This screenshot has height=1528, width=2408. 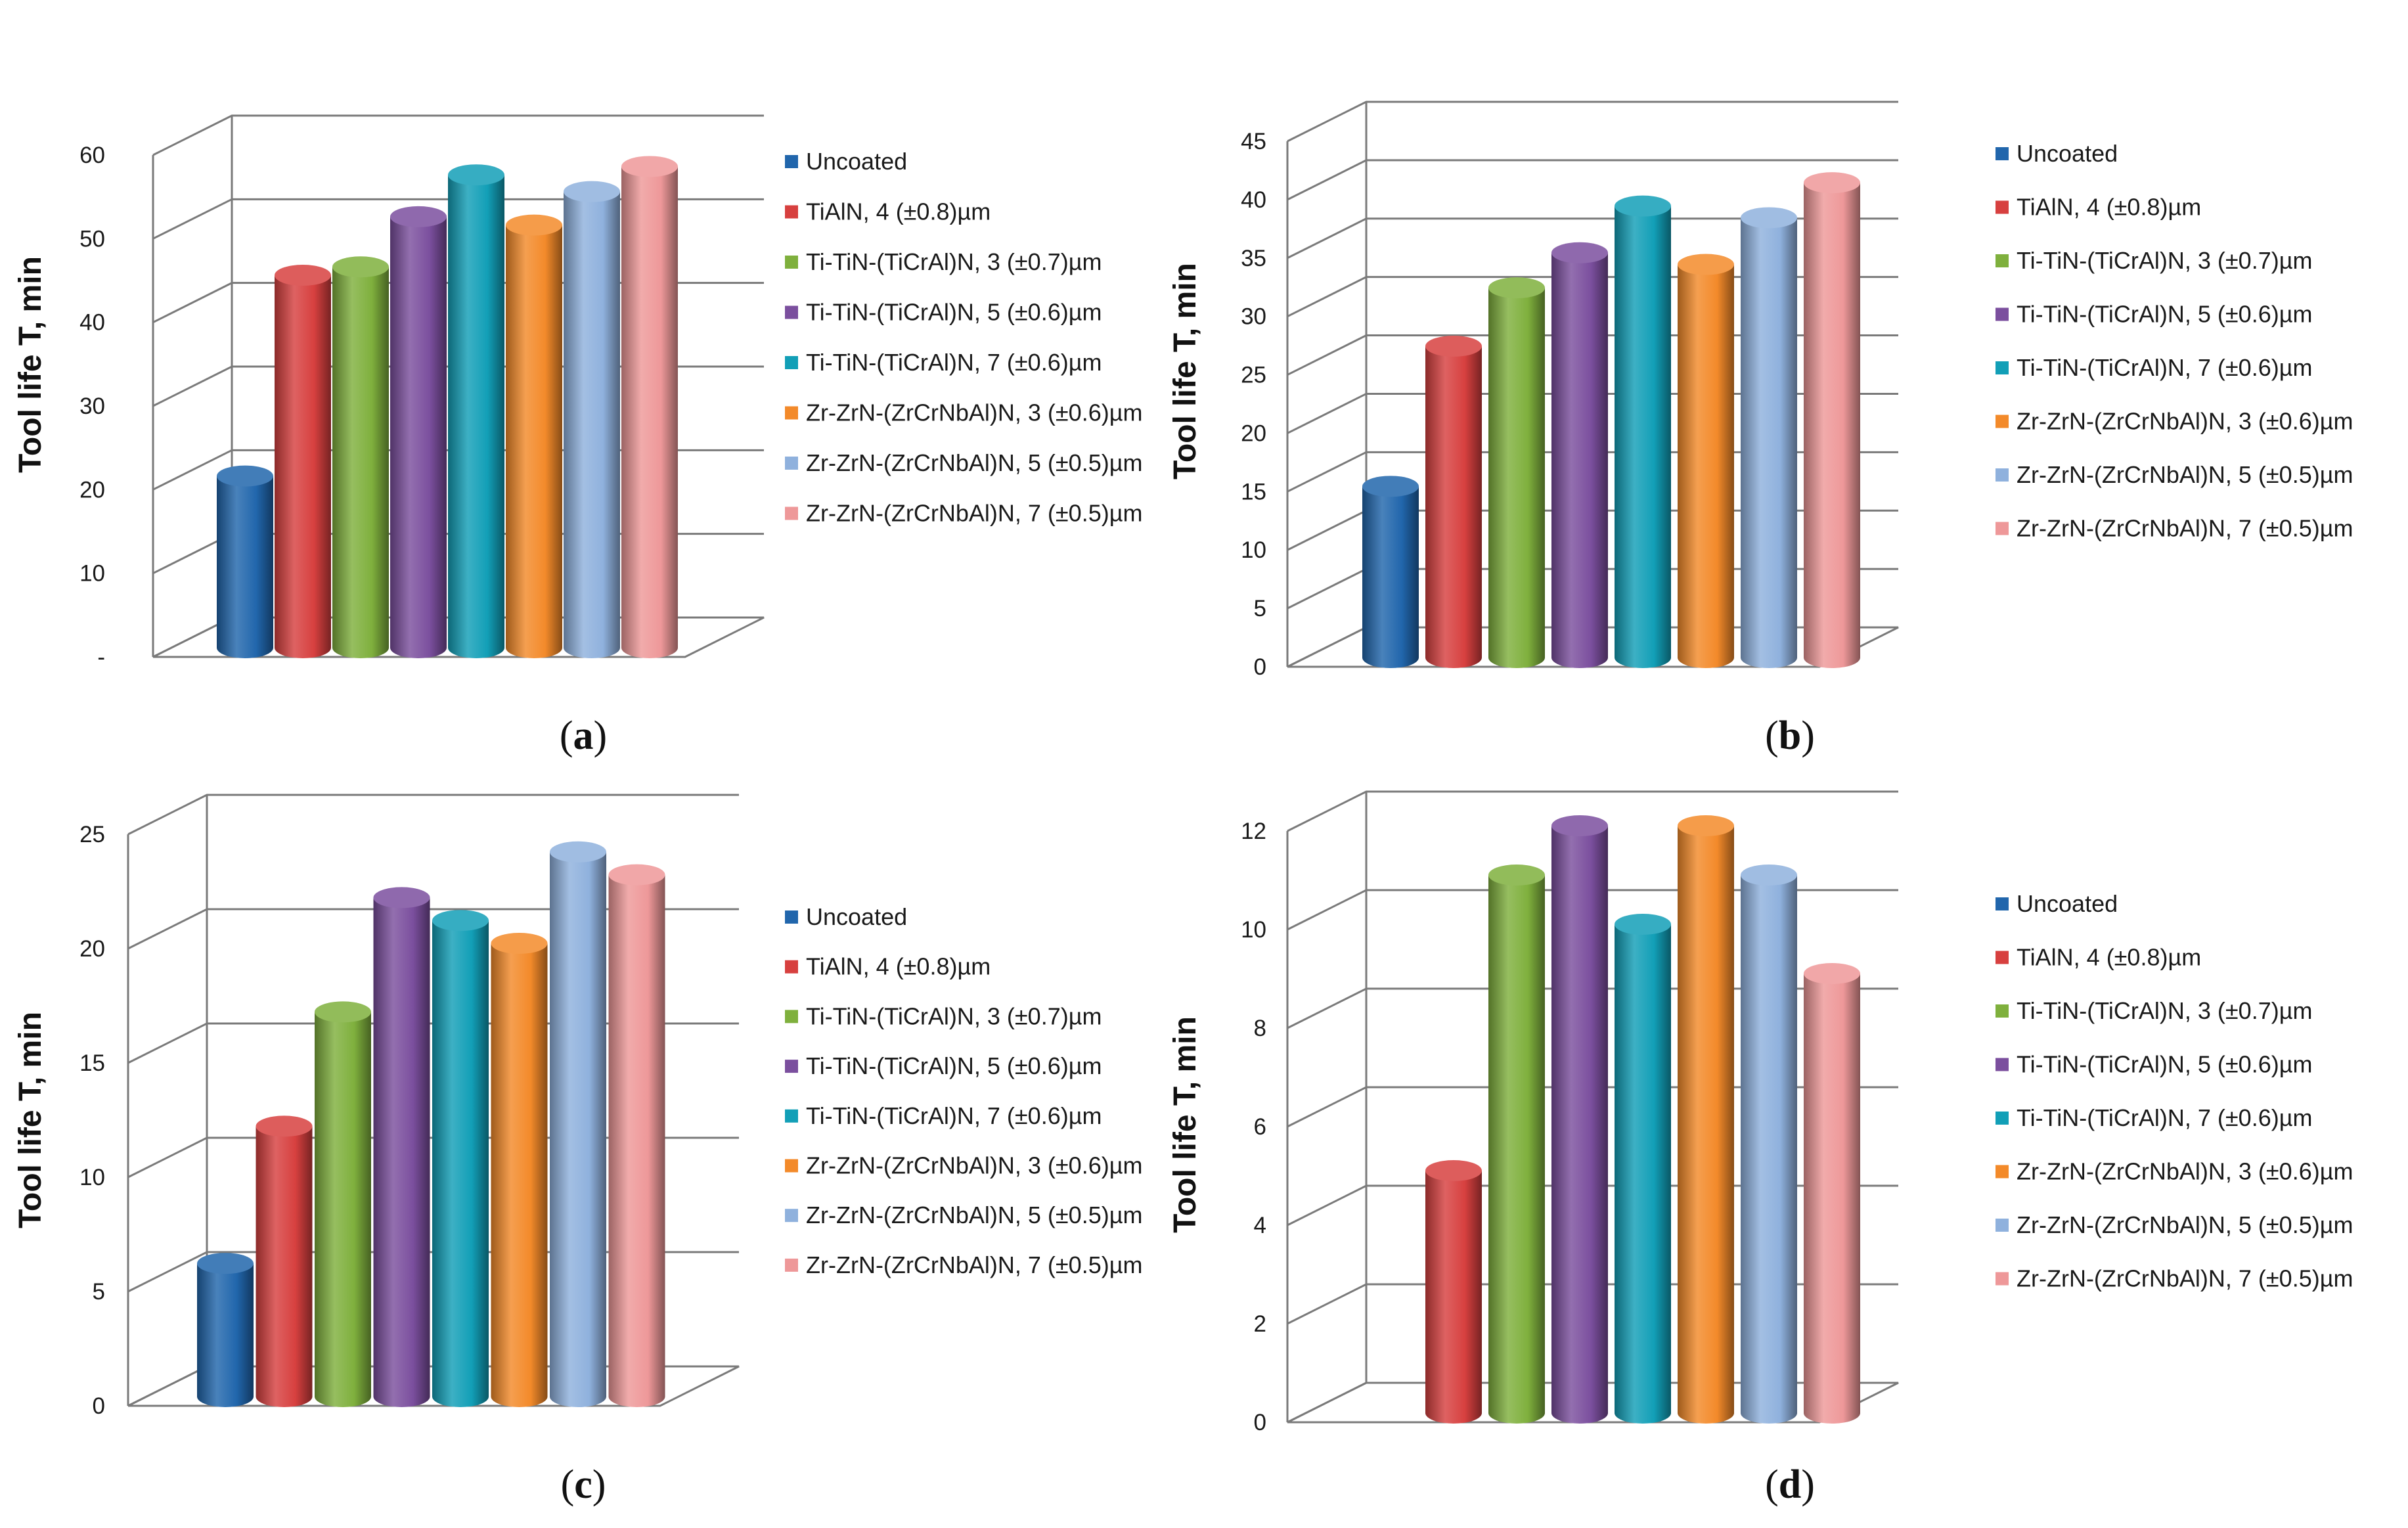 What do you see at coordinates (1254, 258) in the screenshot?
I see `y-tick-label: 35` at bounding box center [1254, 258].